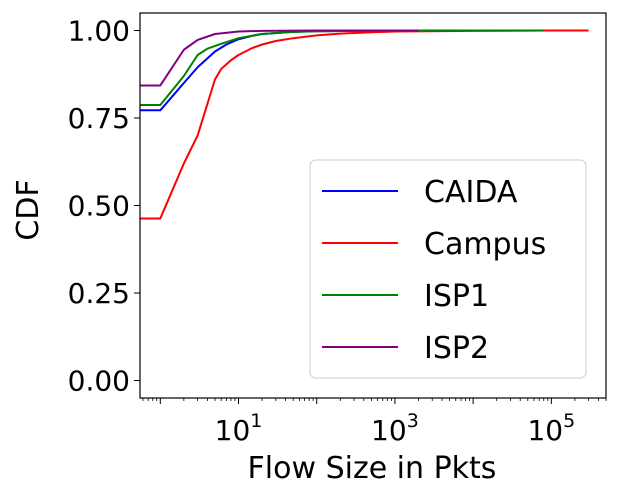  What do you see at coordinates (99, 206) in the screenshot?
I see `y-tick-label: 0.50` at bounding box center [99, 206].